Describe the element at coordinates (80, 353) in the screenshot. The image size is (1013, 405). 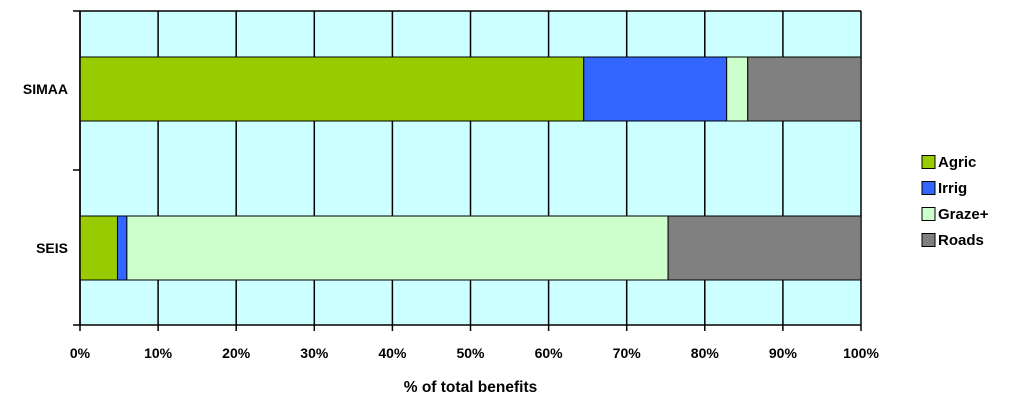
I see `x-tick-label: 0%` at that location.